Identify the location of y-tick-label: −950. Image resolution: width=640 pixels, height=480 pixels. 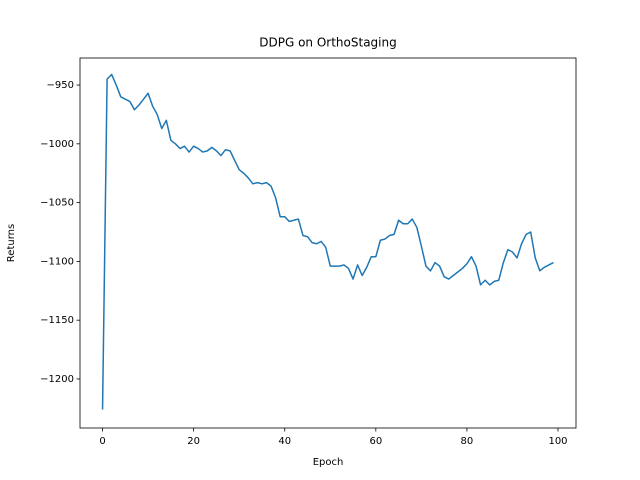
(60, 85).